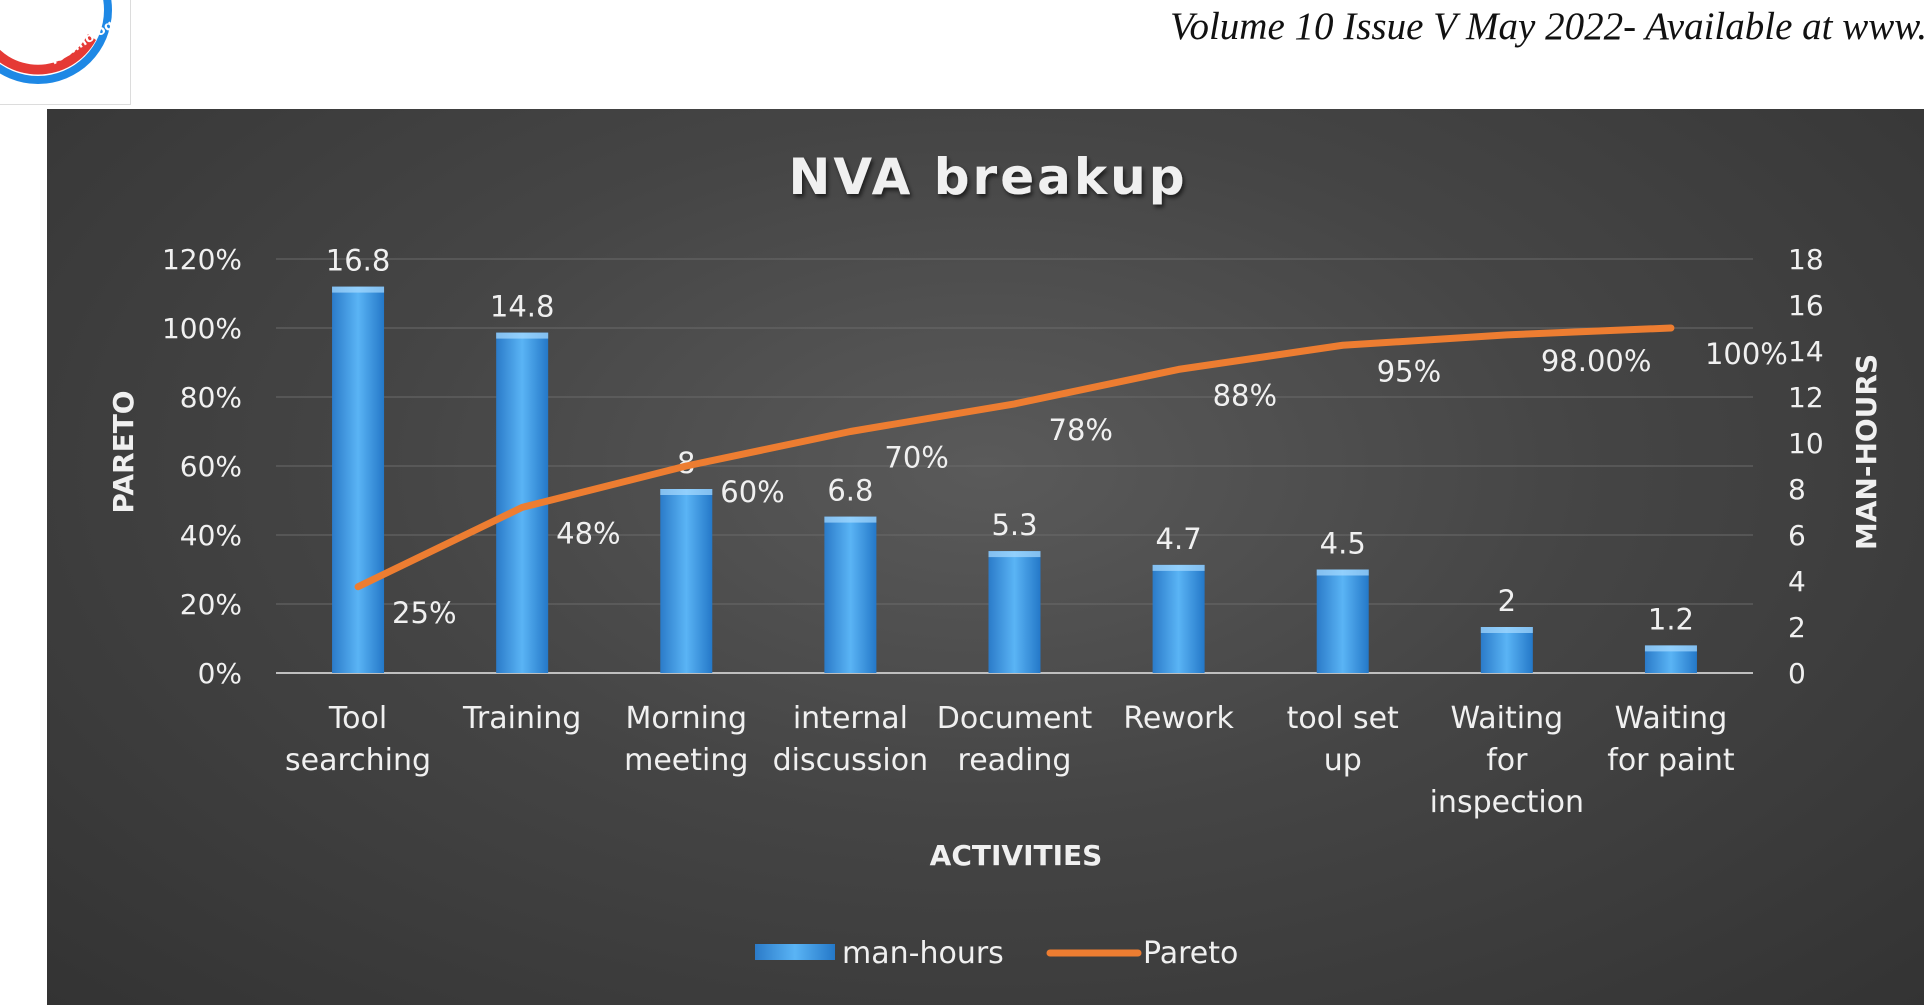  Describe the element at coordinates (1015, 739) in the screenshot. I see `category-label: Document reading` at that location.